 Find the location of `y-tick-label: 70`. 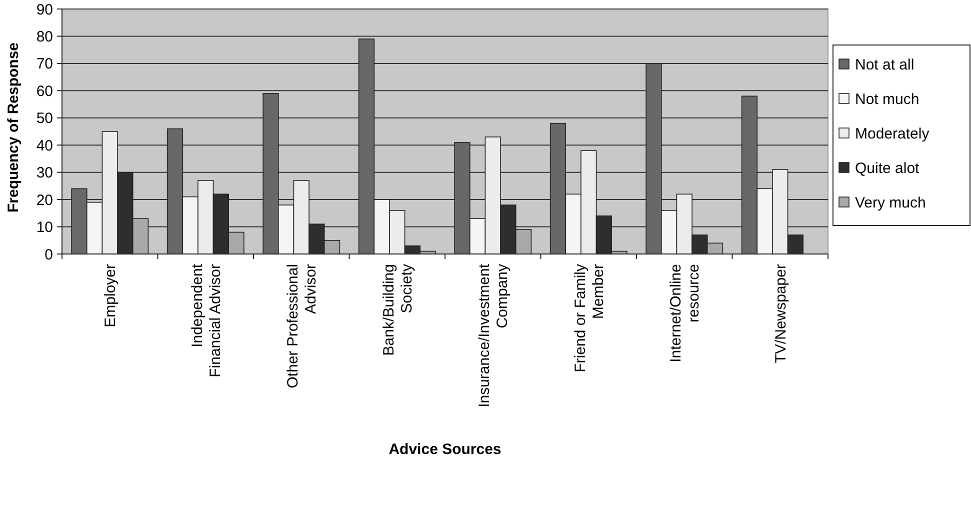

y-tick-label: 70 is located at coordinates (44, 64).